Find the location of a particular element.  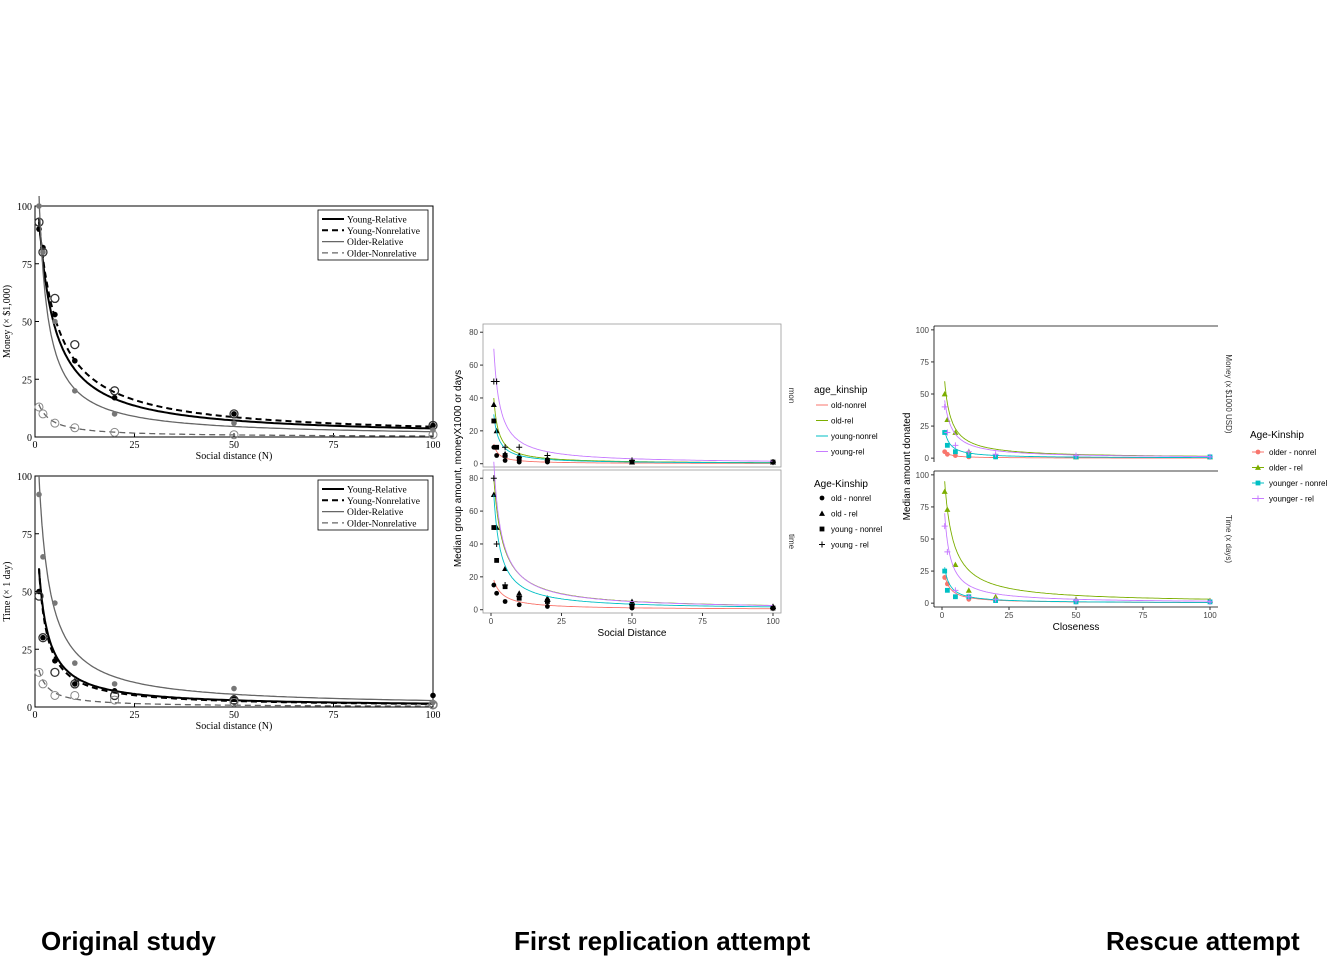

legend-label: young-nonrel is located at coordinates (854, 436).